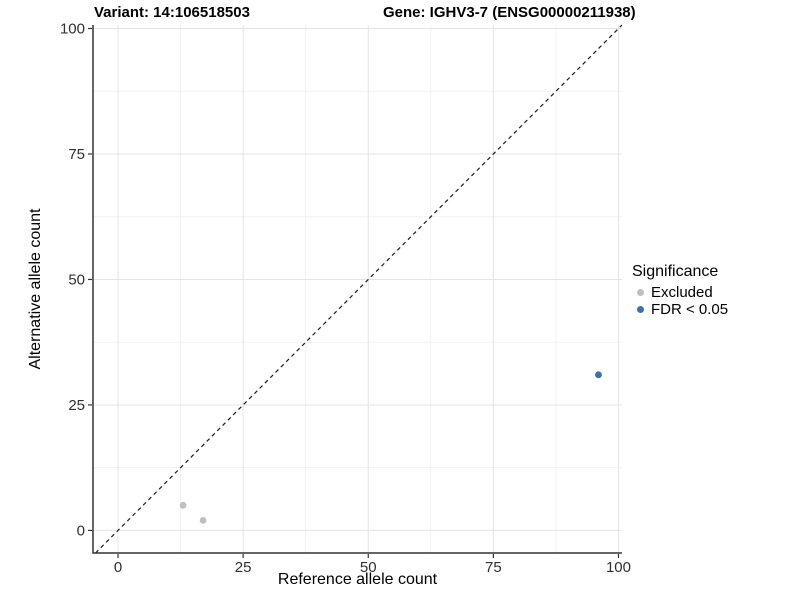  Describe the element at coordinates (640, 309) in the screenshot. I see `legend-dot-fdr-icon` at that location.